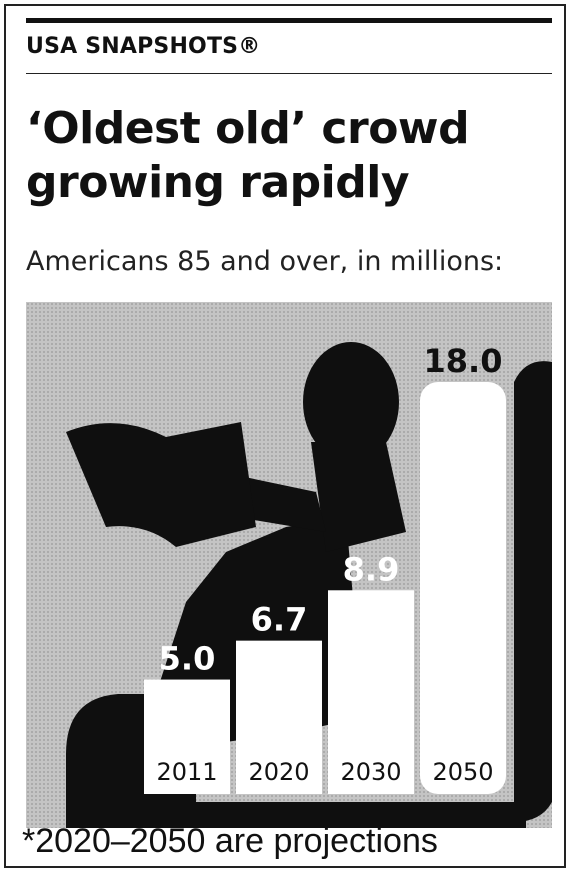 This screenshot has width=571, height=872. What do you see at coordinates (463, 588) in the screenshot?
I see `bar-2050` at bounding box center [463, 588].